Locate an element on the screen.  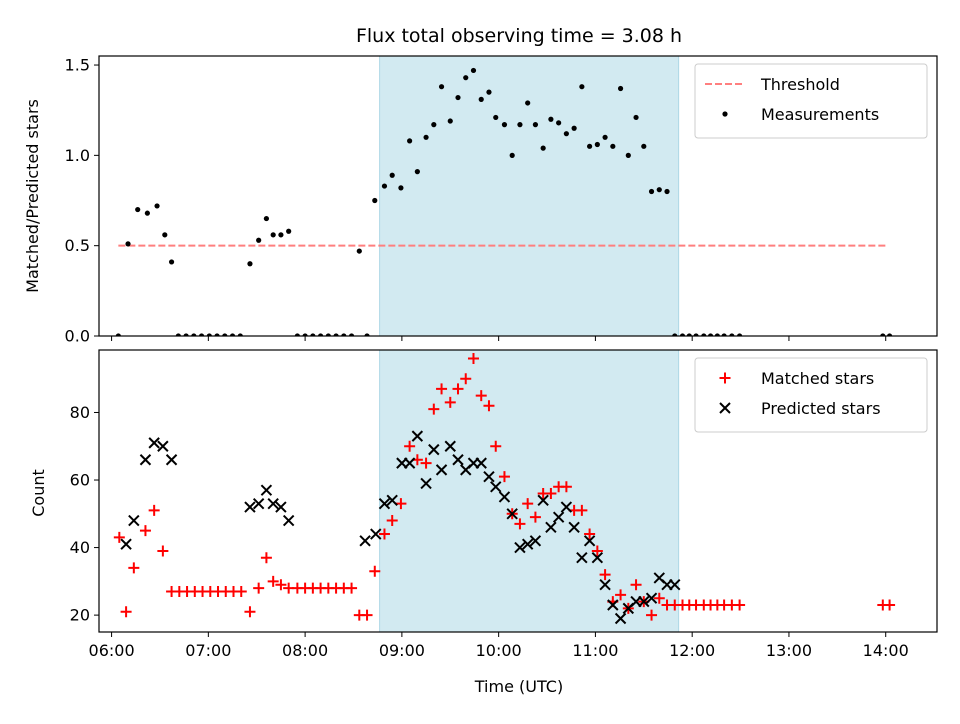
legend-label: Matched stars is located at coordinates (817, 378).